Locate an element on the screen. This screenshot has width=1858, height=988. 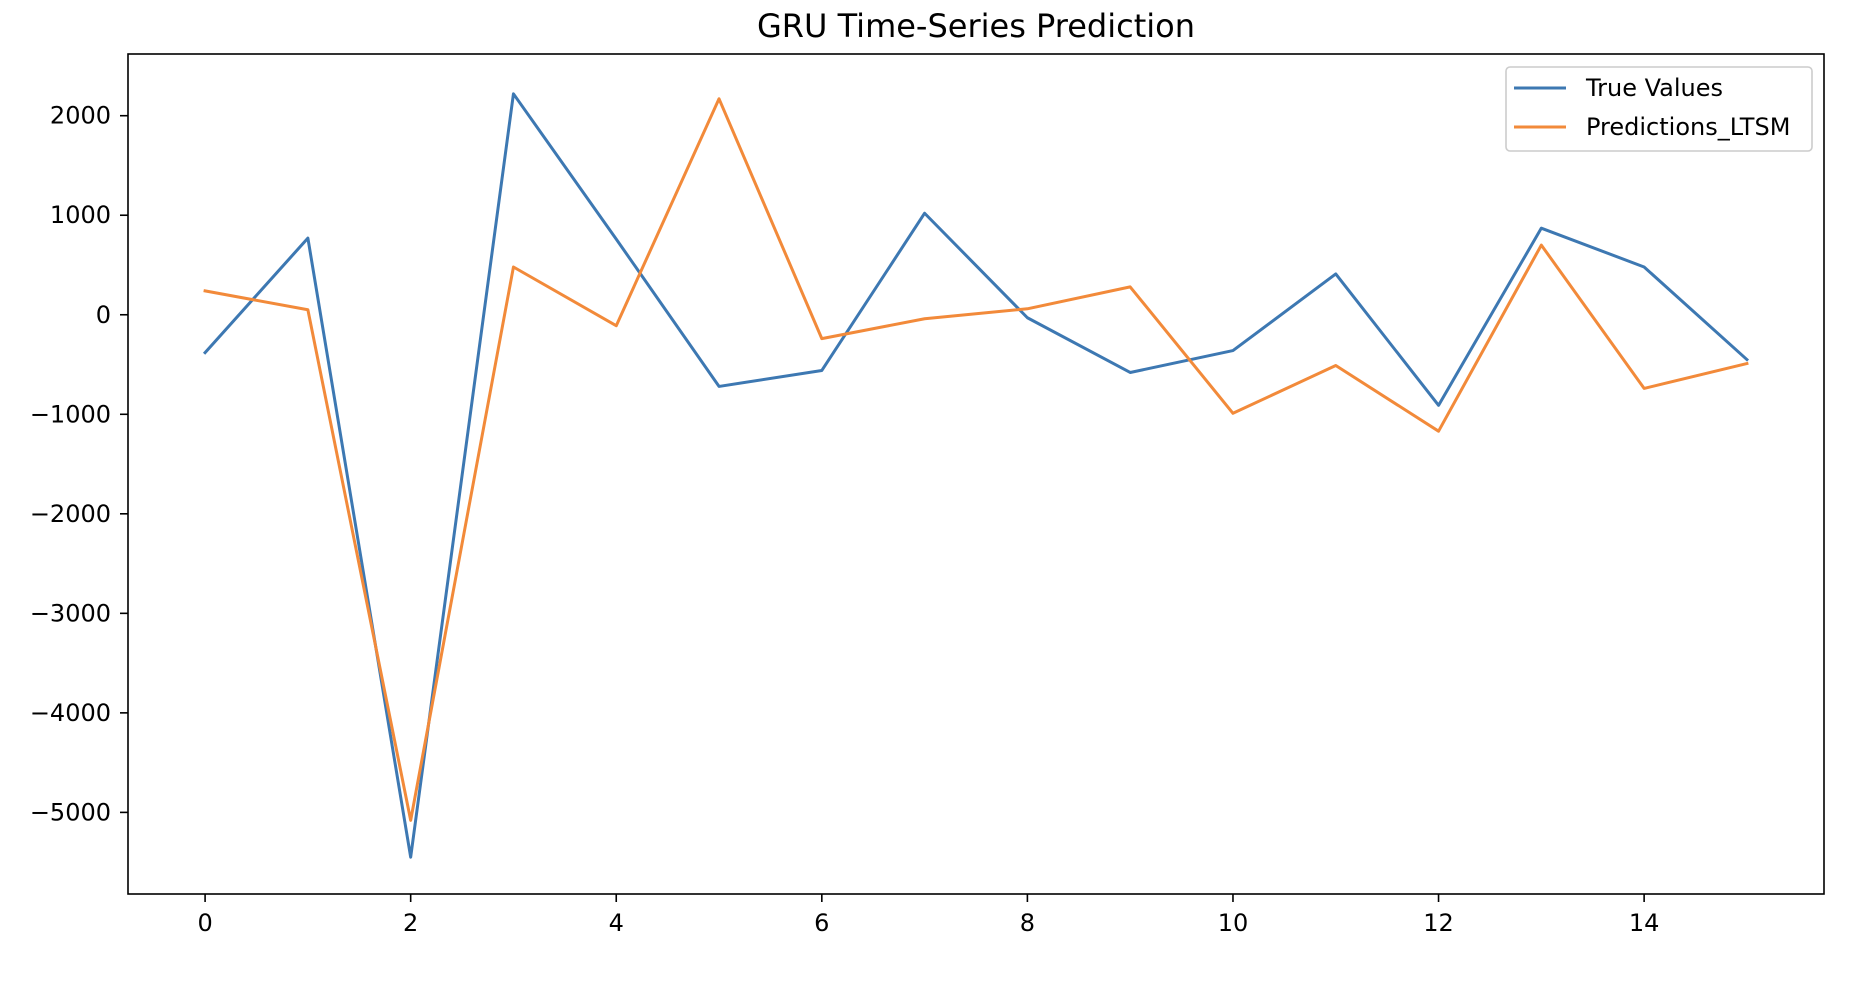
y-tick-label: 0 is located at coordinates (103, 315).